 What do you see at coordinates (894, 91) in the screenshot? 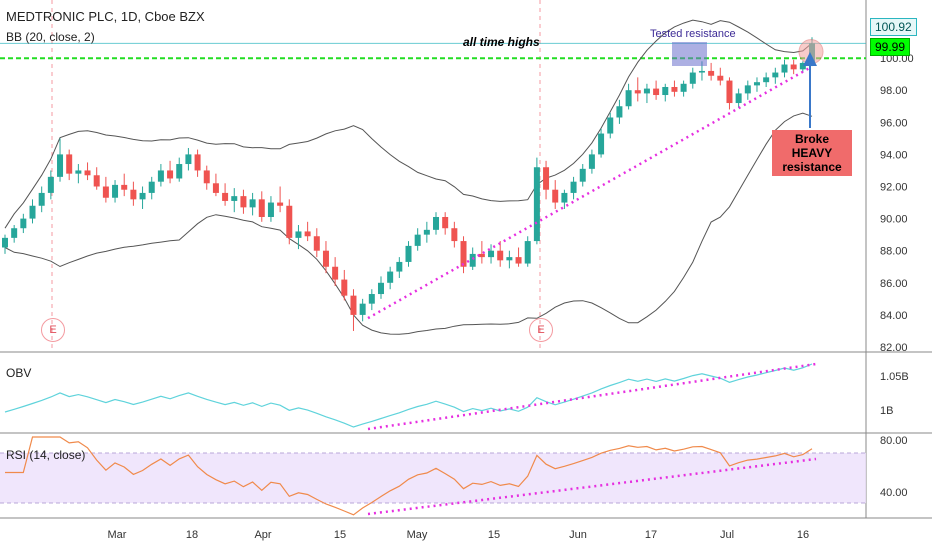
I see `price-tick-label: 98.00` at bounding box center [894, 91].